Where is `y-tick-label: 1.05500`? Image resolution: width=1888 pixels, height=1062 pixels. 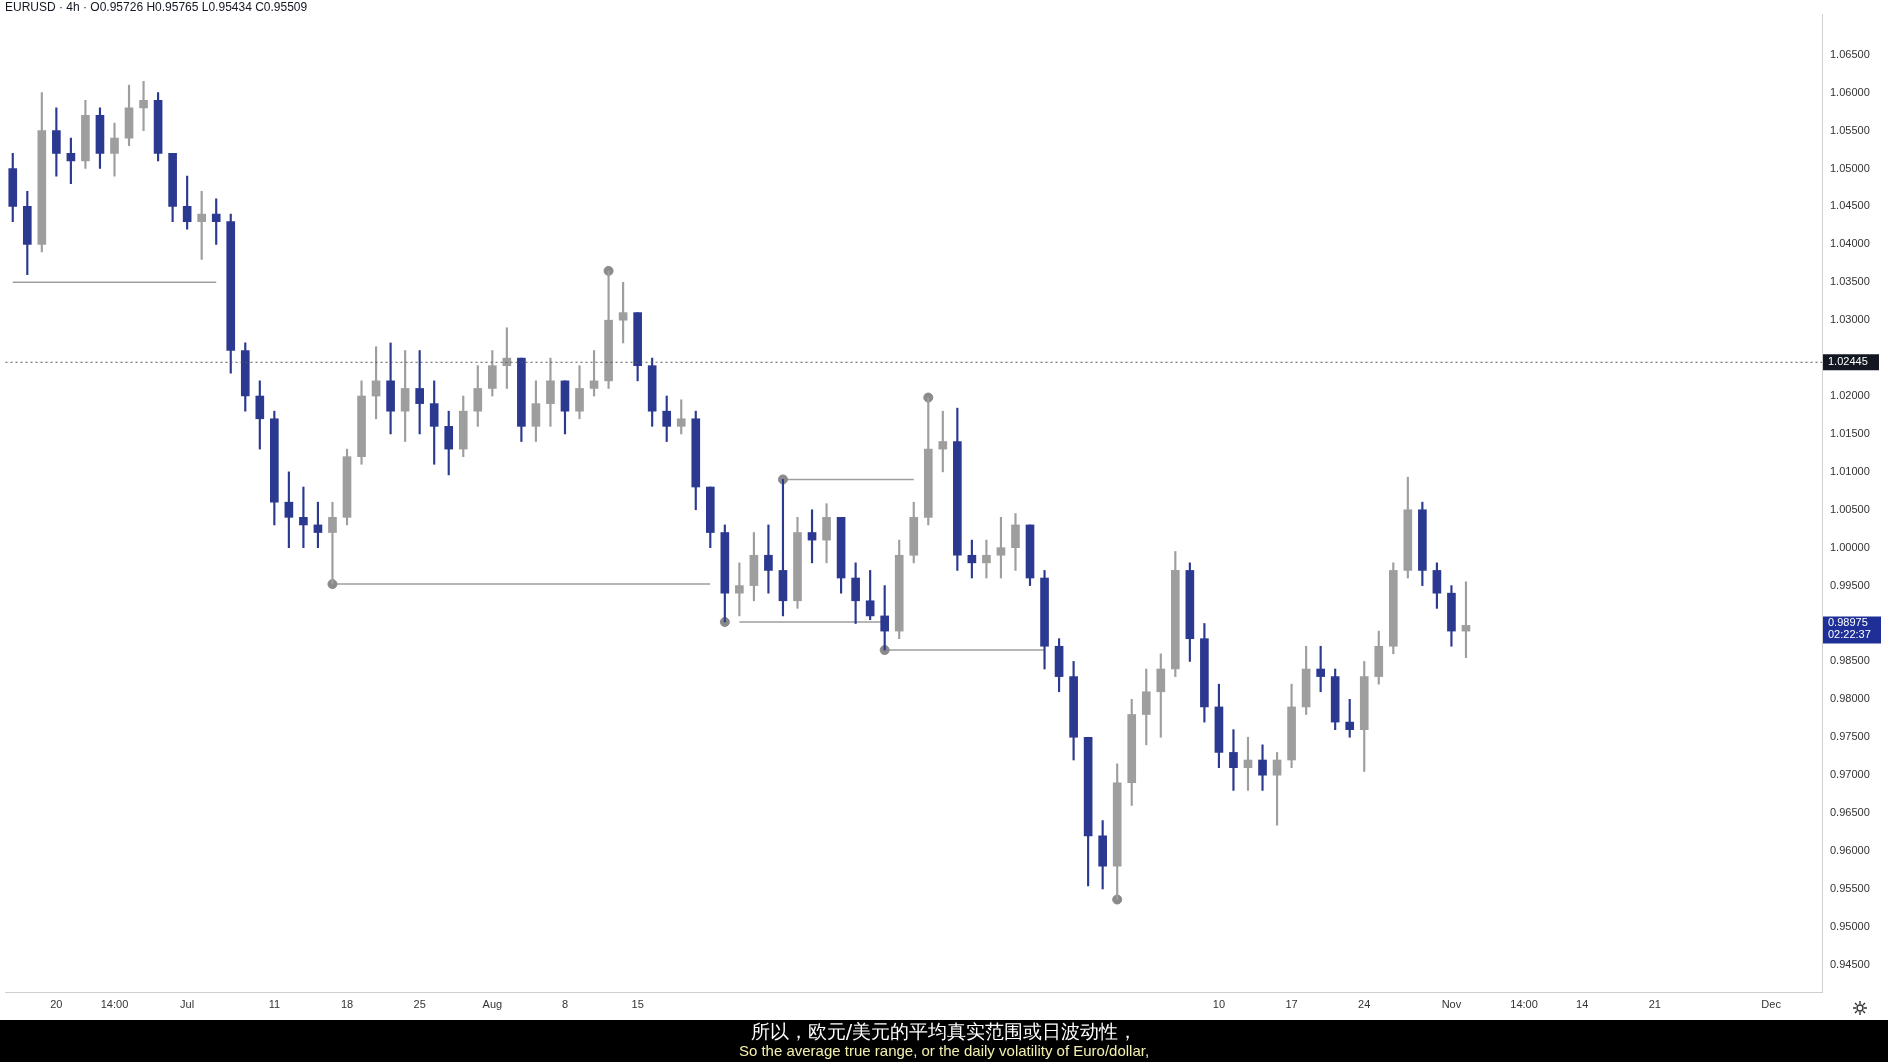
y-tick-label: 1.05500 is located at coordinates (1850, 129).